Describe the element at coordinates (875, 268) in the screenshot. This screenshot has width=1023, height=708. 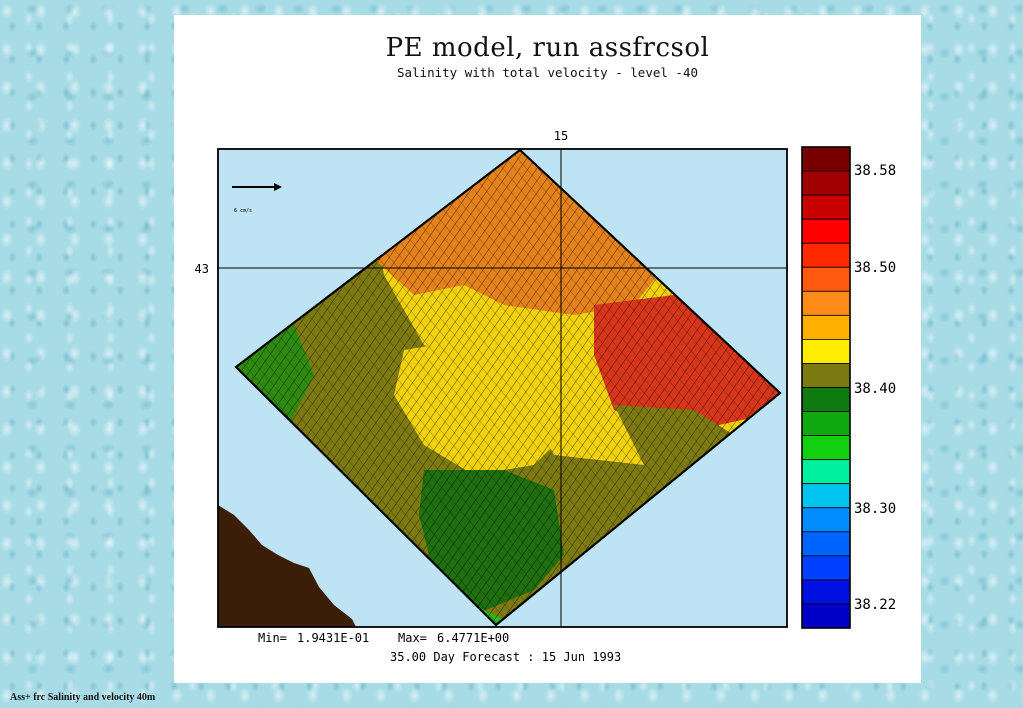
I see `colorbar-label: 38.50` at that location.